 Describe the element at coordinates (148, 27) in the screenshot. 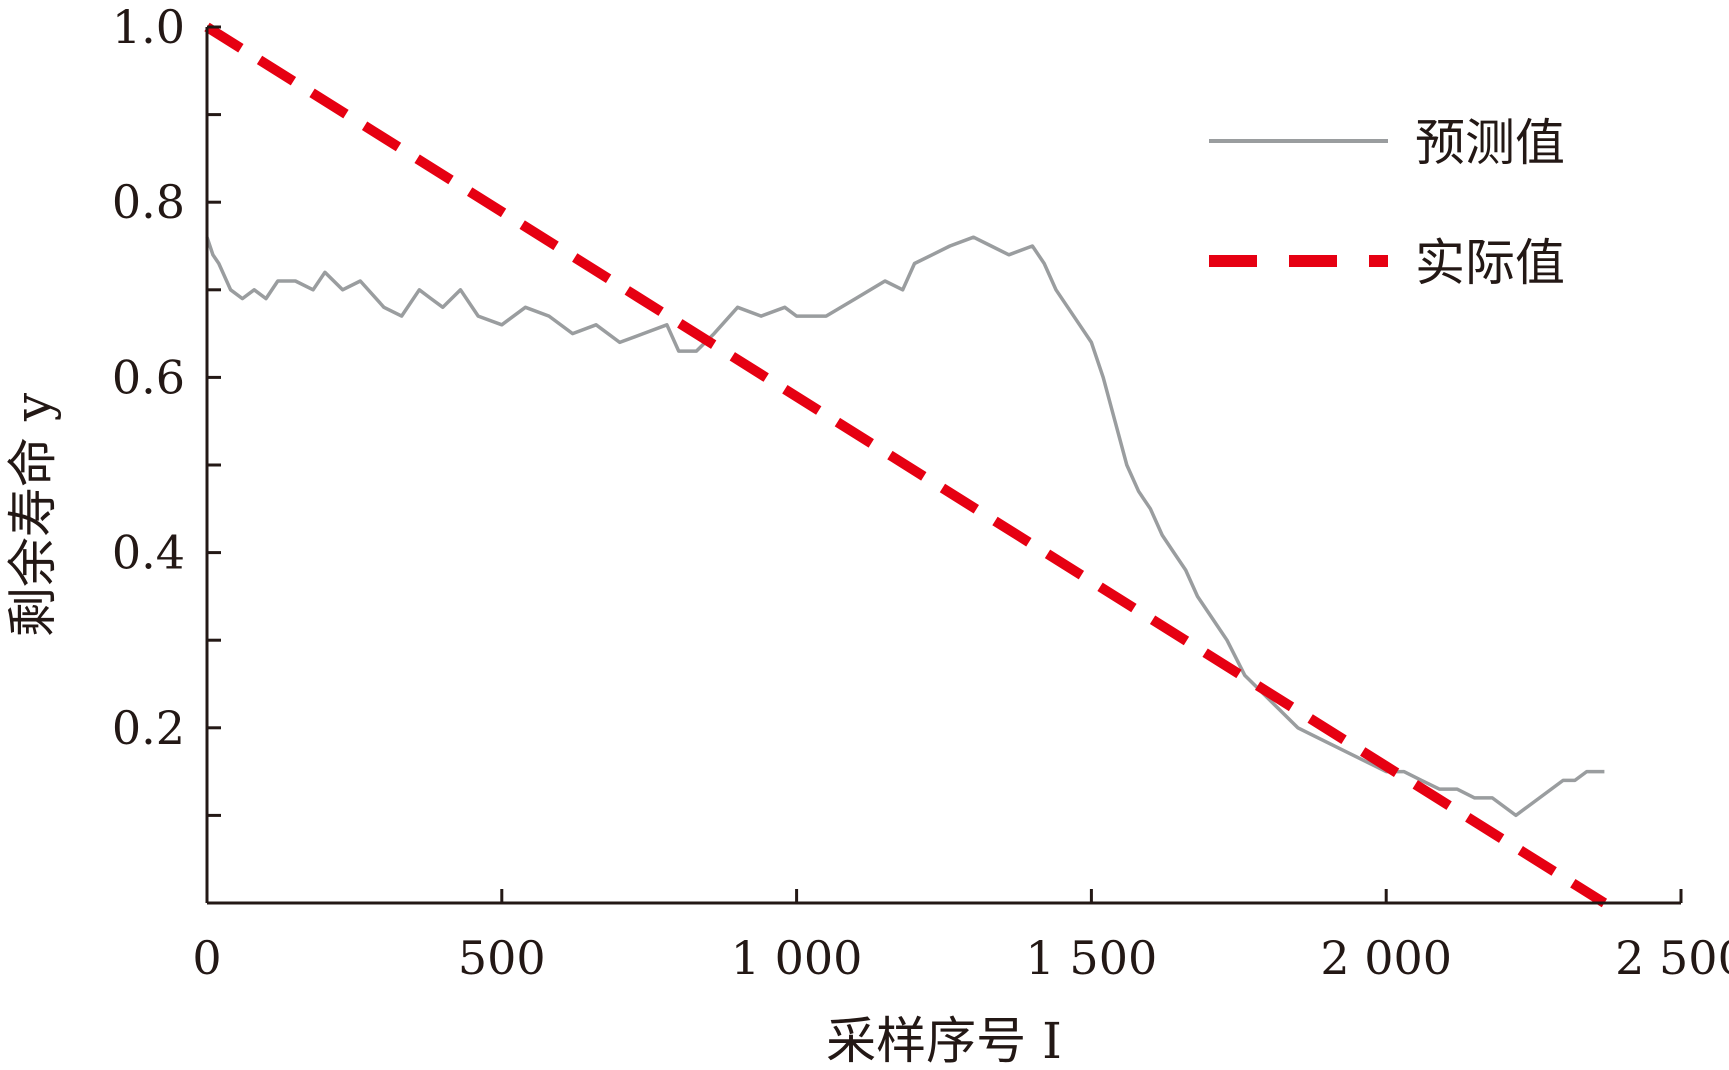

I see `y-tick-label-4: 1.0` at that location.